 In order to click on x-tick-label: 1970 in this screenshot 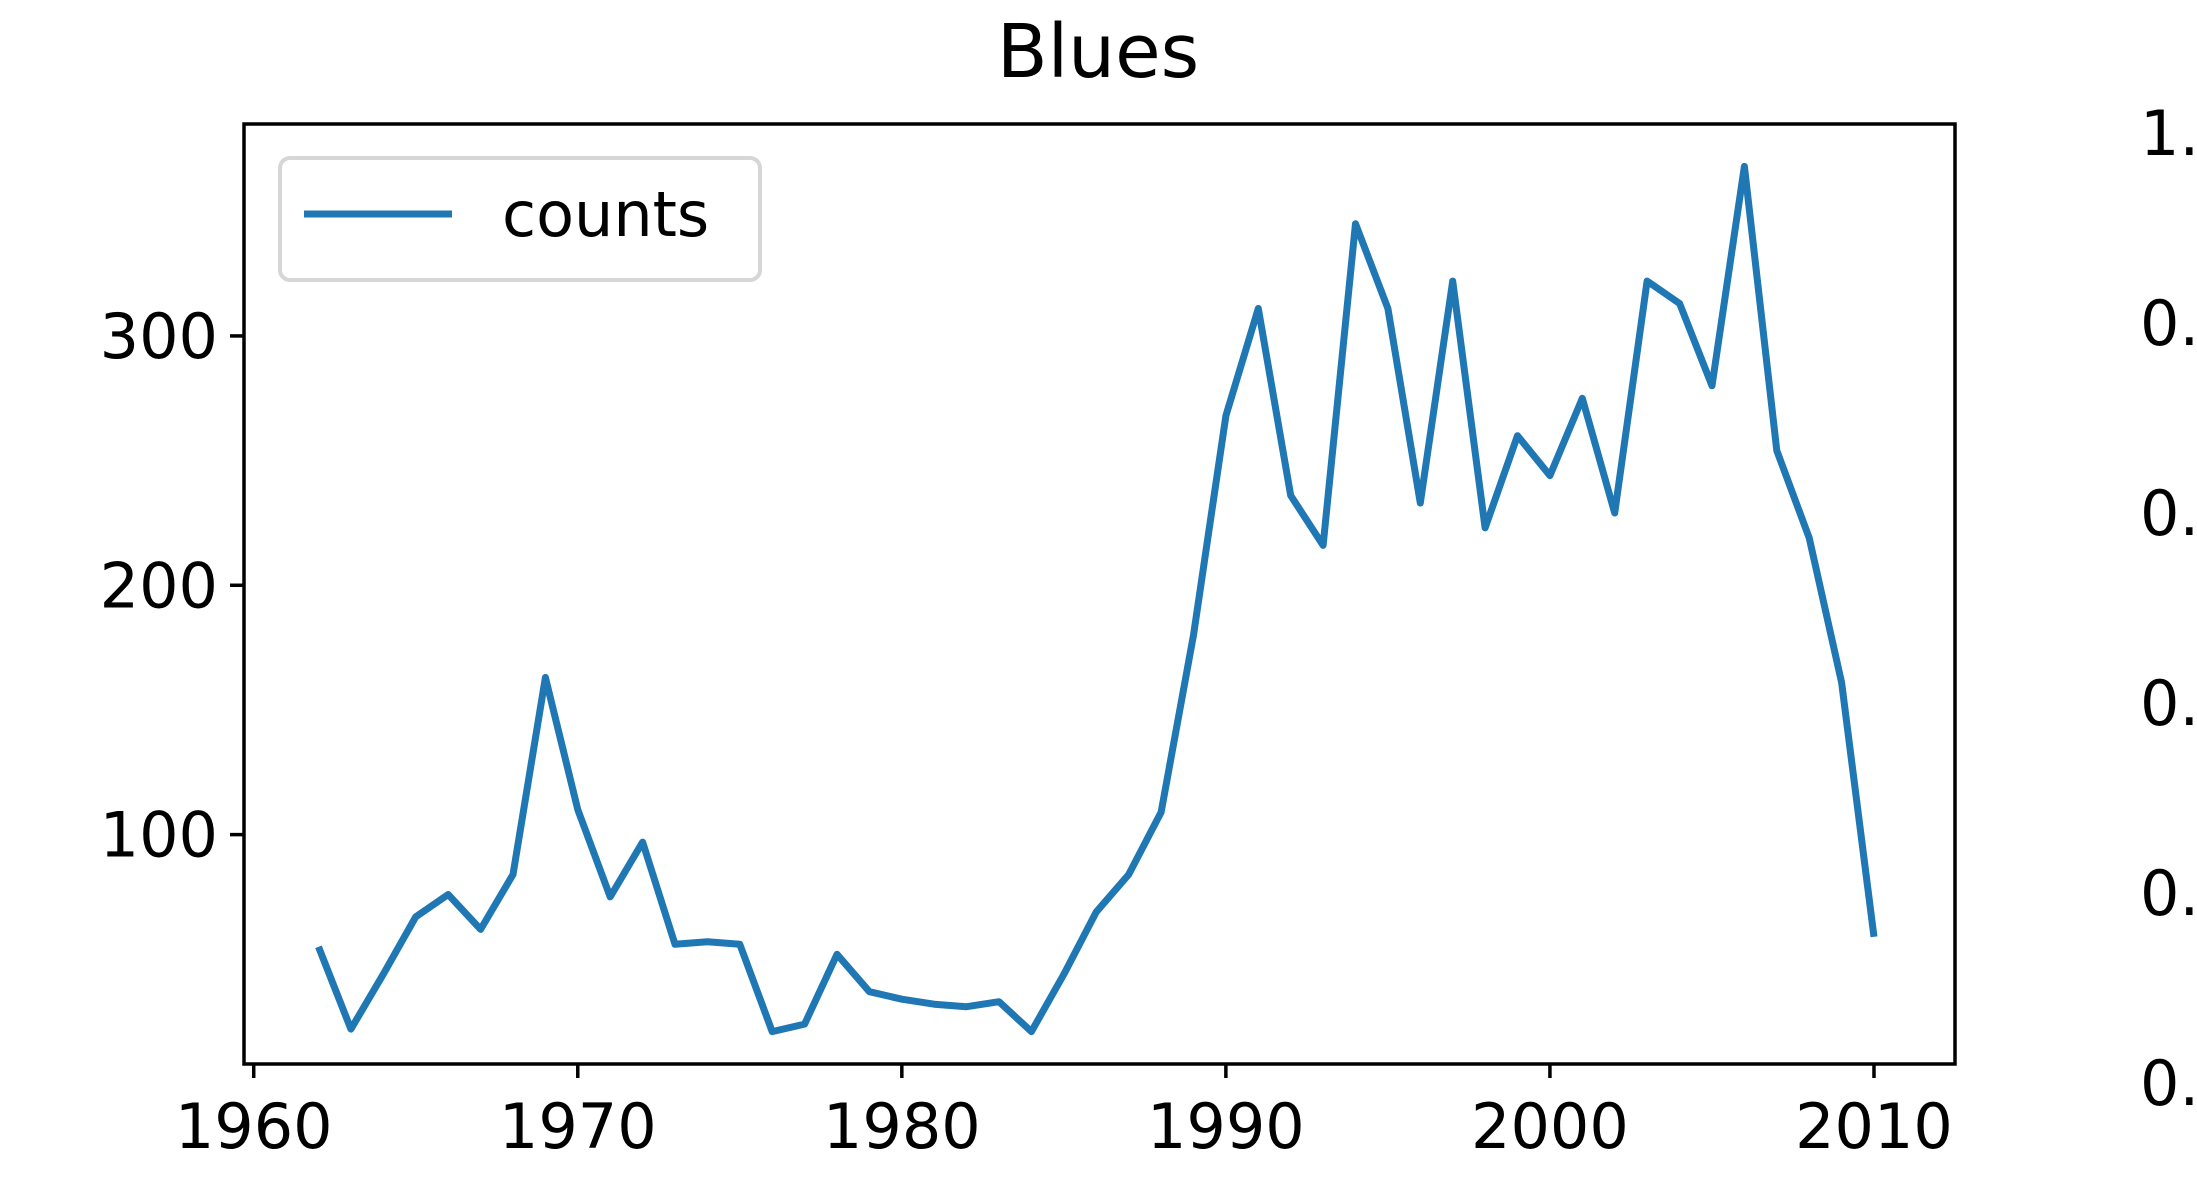, I will do `click(578, 1126)`.